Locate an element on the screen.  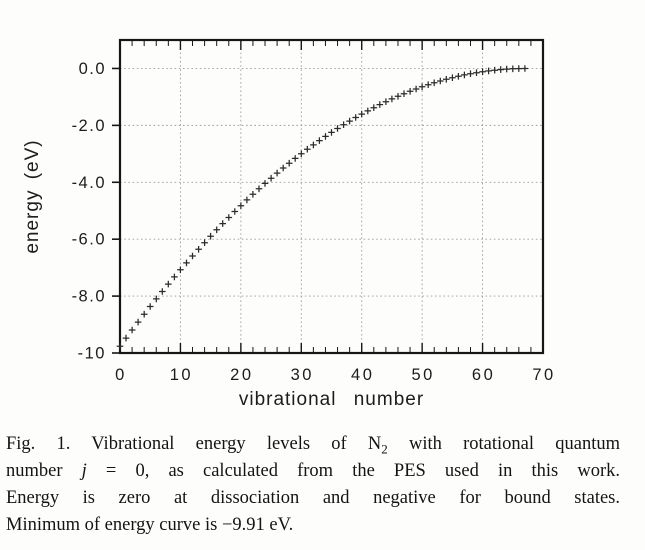
caption-text: Minimum of energy curve is −9.91 eV. is located at coordinates (150, 525).